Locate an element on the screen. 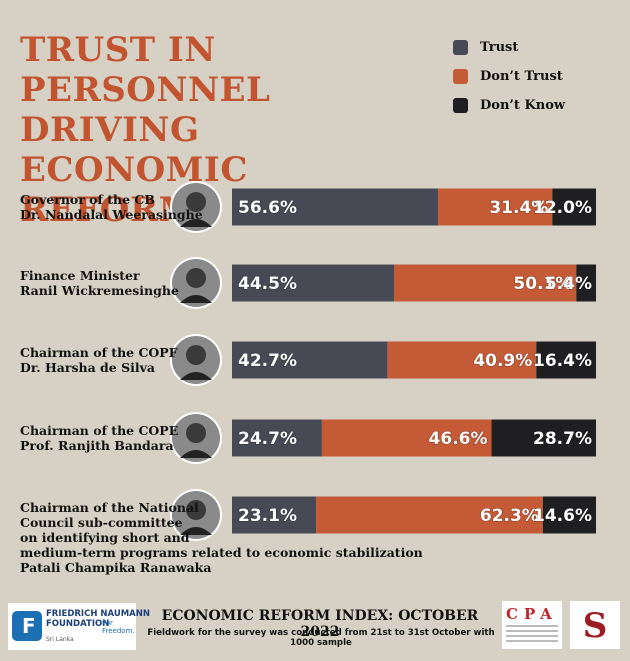 The width and height of the screenshot is (630, 661). value-label: 31.4% is located at coordinates (518, 208).